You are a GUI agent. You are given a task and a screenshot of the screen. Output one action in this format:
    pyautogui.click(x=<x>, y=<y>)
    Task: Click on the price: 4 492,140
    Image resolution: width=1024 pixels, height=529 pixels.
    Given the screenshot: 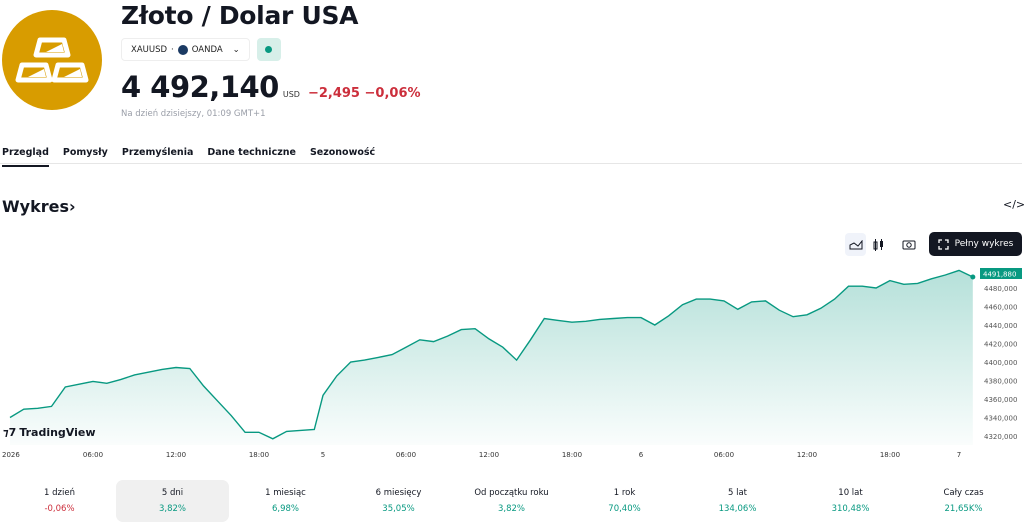 What is the action you would take?
    pyautogui.click(x=200, y=87)
    